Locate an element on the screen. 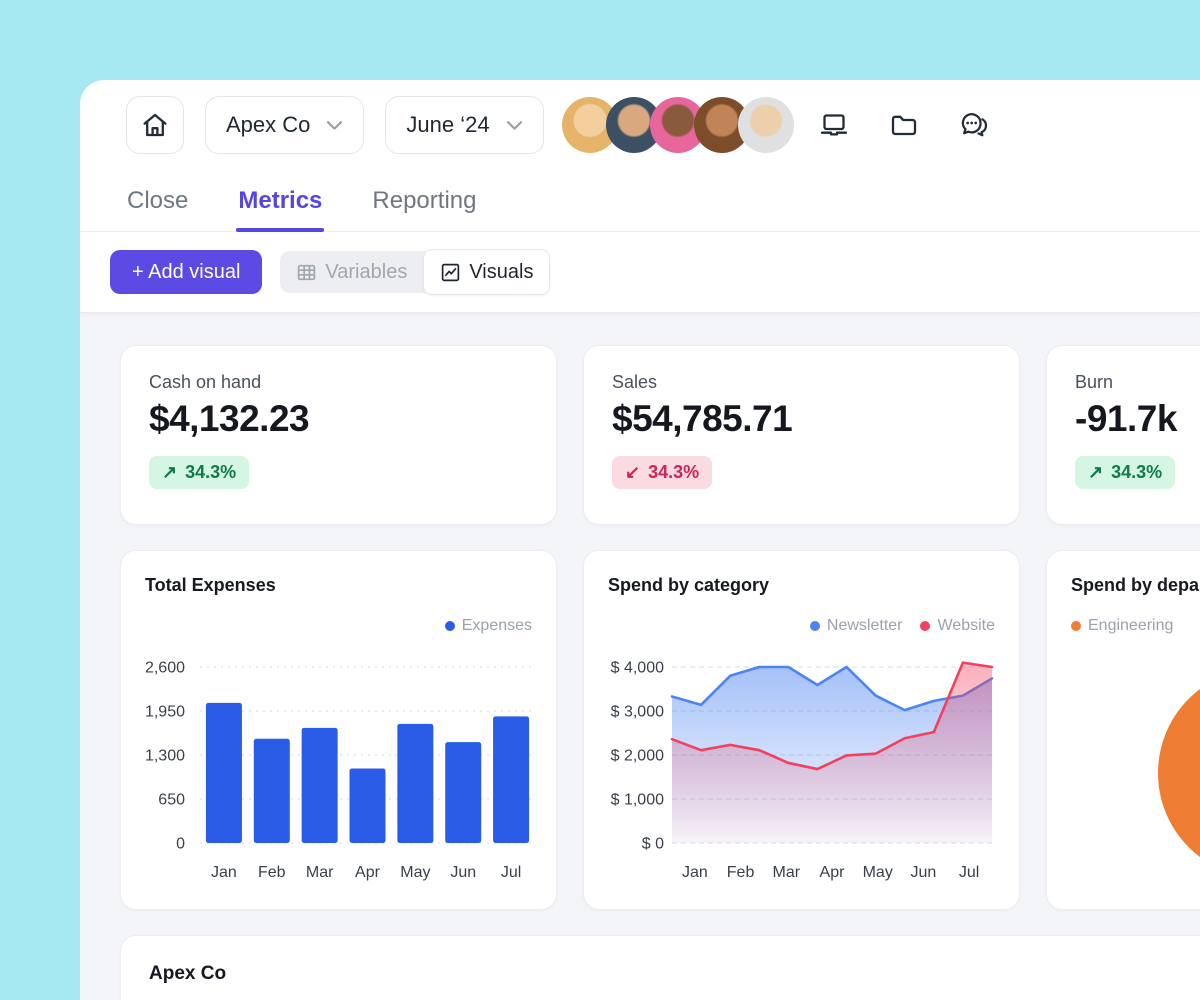  tab-label: Close is located at coordinates (158, 200).